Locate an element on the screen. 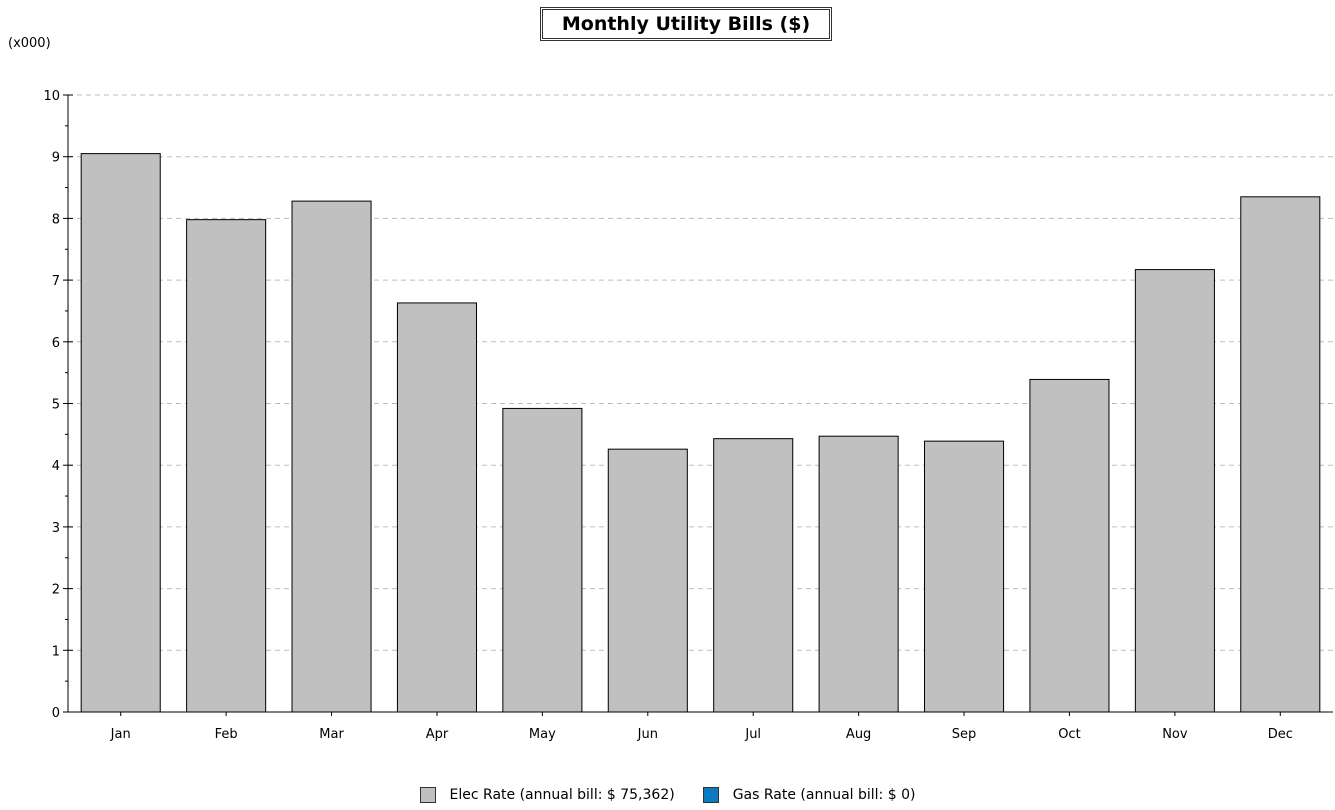 Image resolution: width=1335 pixels, height=810 pixels. x-tick-label: Oct is located at coordinates (1069, 734).